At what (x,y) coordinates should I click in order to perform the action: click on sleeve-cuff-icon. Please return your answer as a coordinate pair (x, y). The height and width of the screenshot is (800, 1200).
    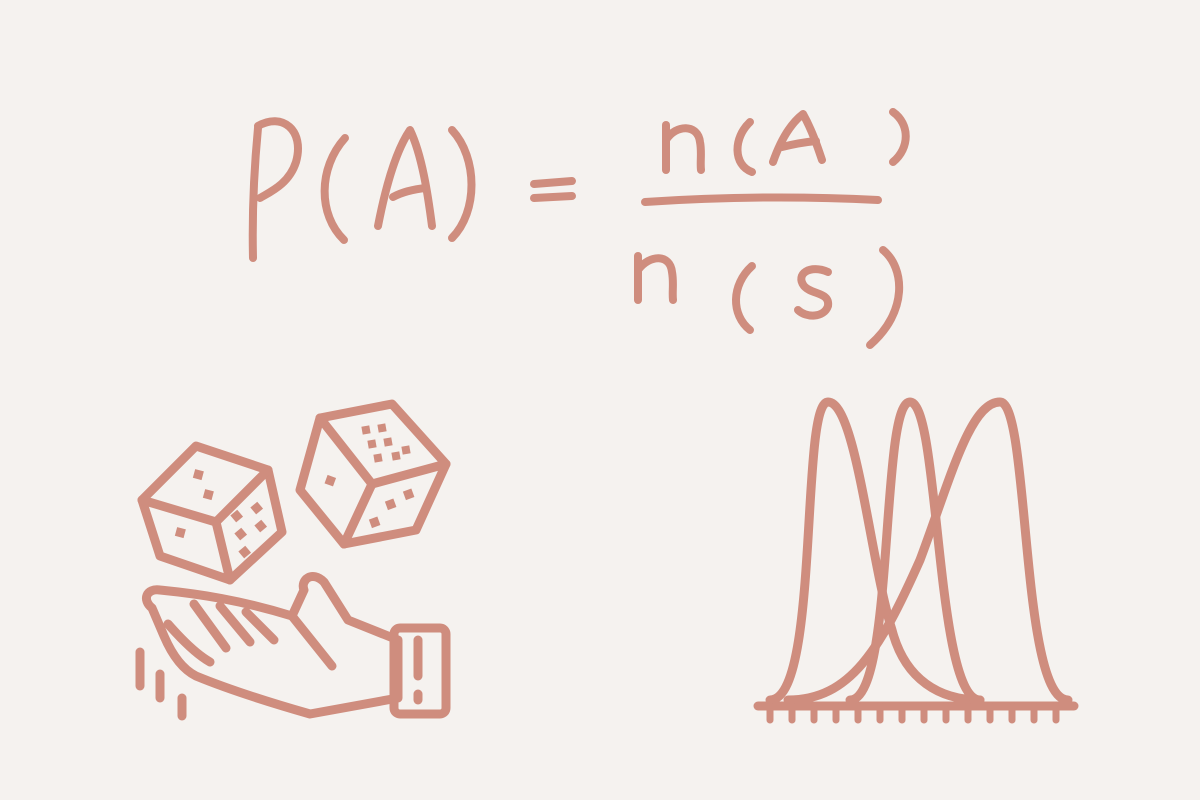
    Looking at the image, I should click on (420, 671).